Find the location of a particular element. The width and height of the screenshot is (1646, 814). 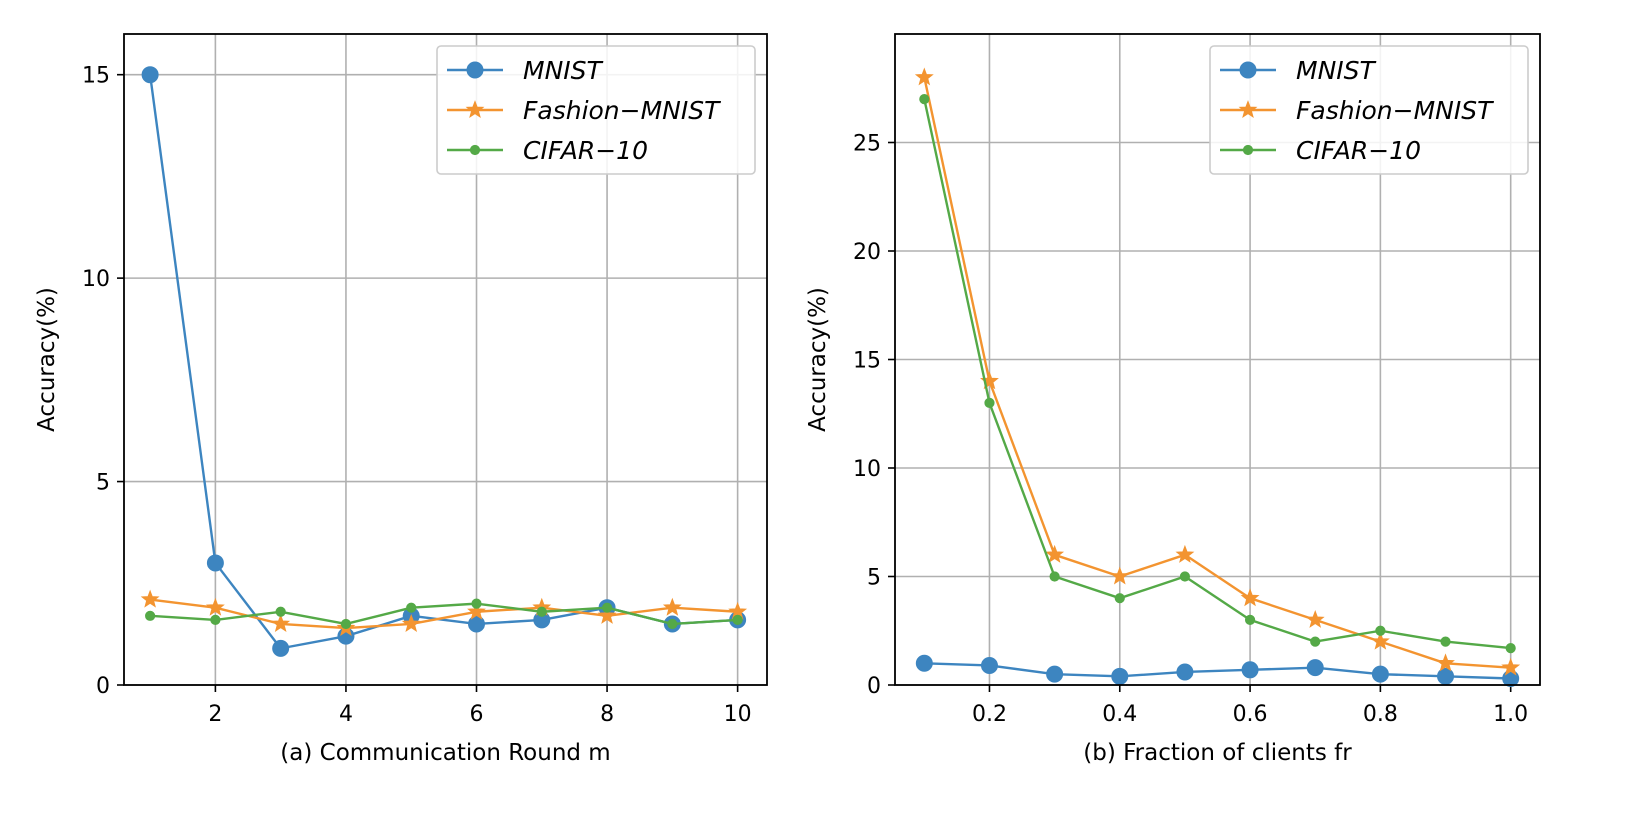

x-tick-label: 1.0 is located at coordinates (1510, 714).